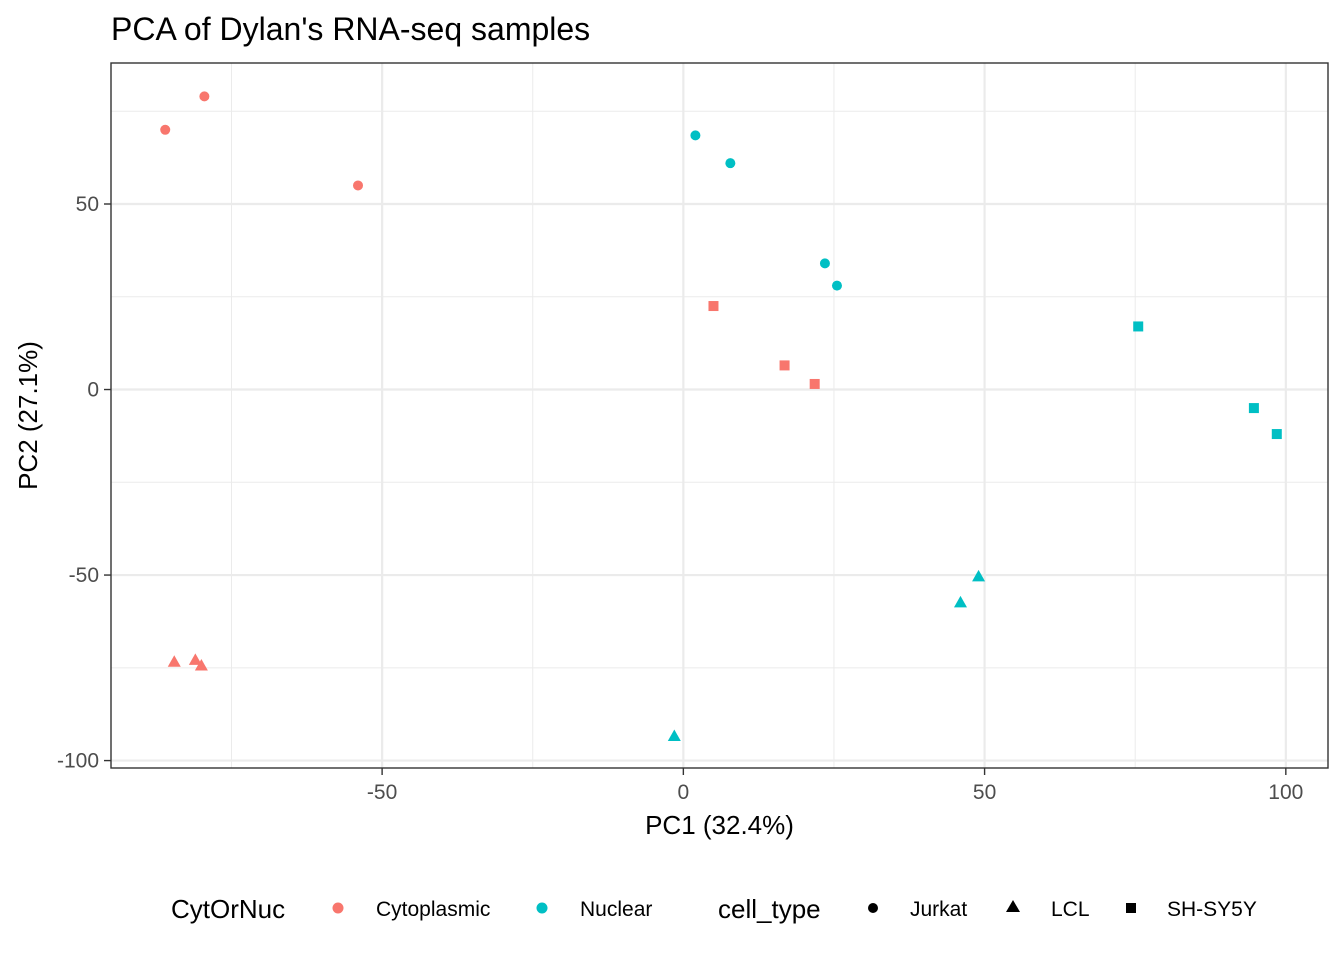 The image size is (1344, 960). I want to click on y-tick-label: -50, so click(84, 575).